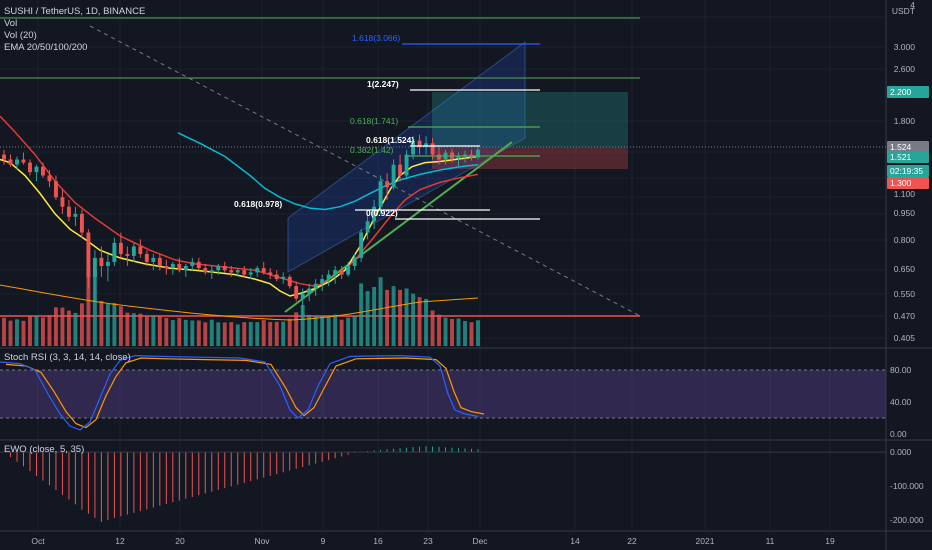  Describe the element at coordinates (46, 47) in the screenshot. I see `legend-ema: EMA 20/50/100/200` at that location.